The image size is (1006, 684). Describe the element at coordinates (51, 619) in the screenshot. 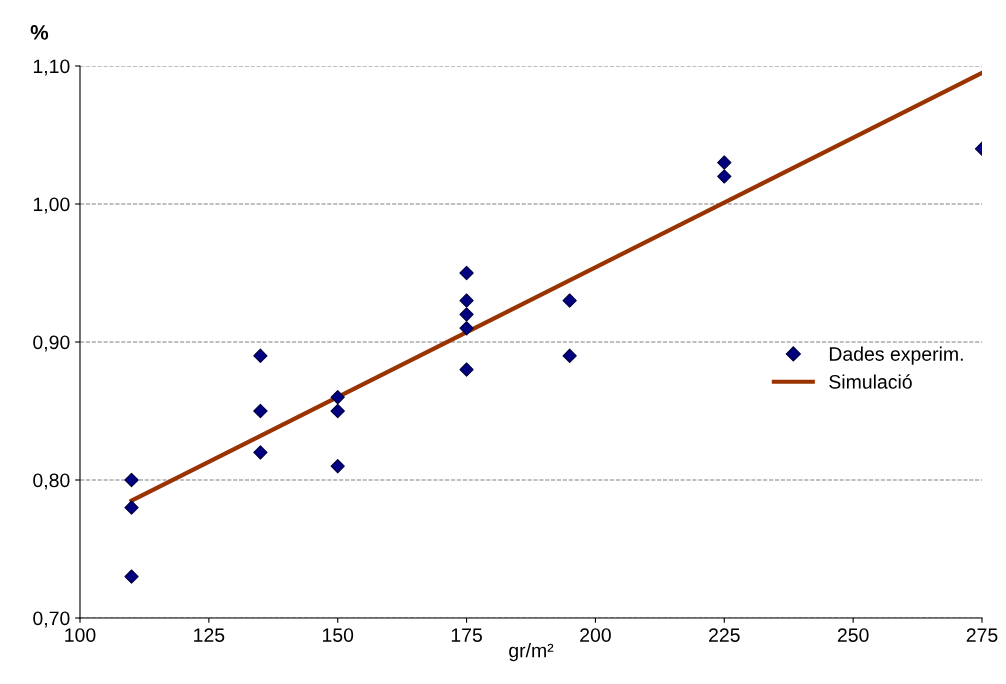

I see `y-tick-label: 0,70` at that location.